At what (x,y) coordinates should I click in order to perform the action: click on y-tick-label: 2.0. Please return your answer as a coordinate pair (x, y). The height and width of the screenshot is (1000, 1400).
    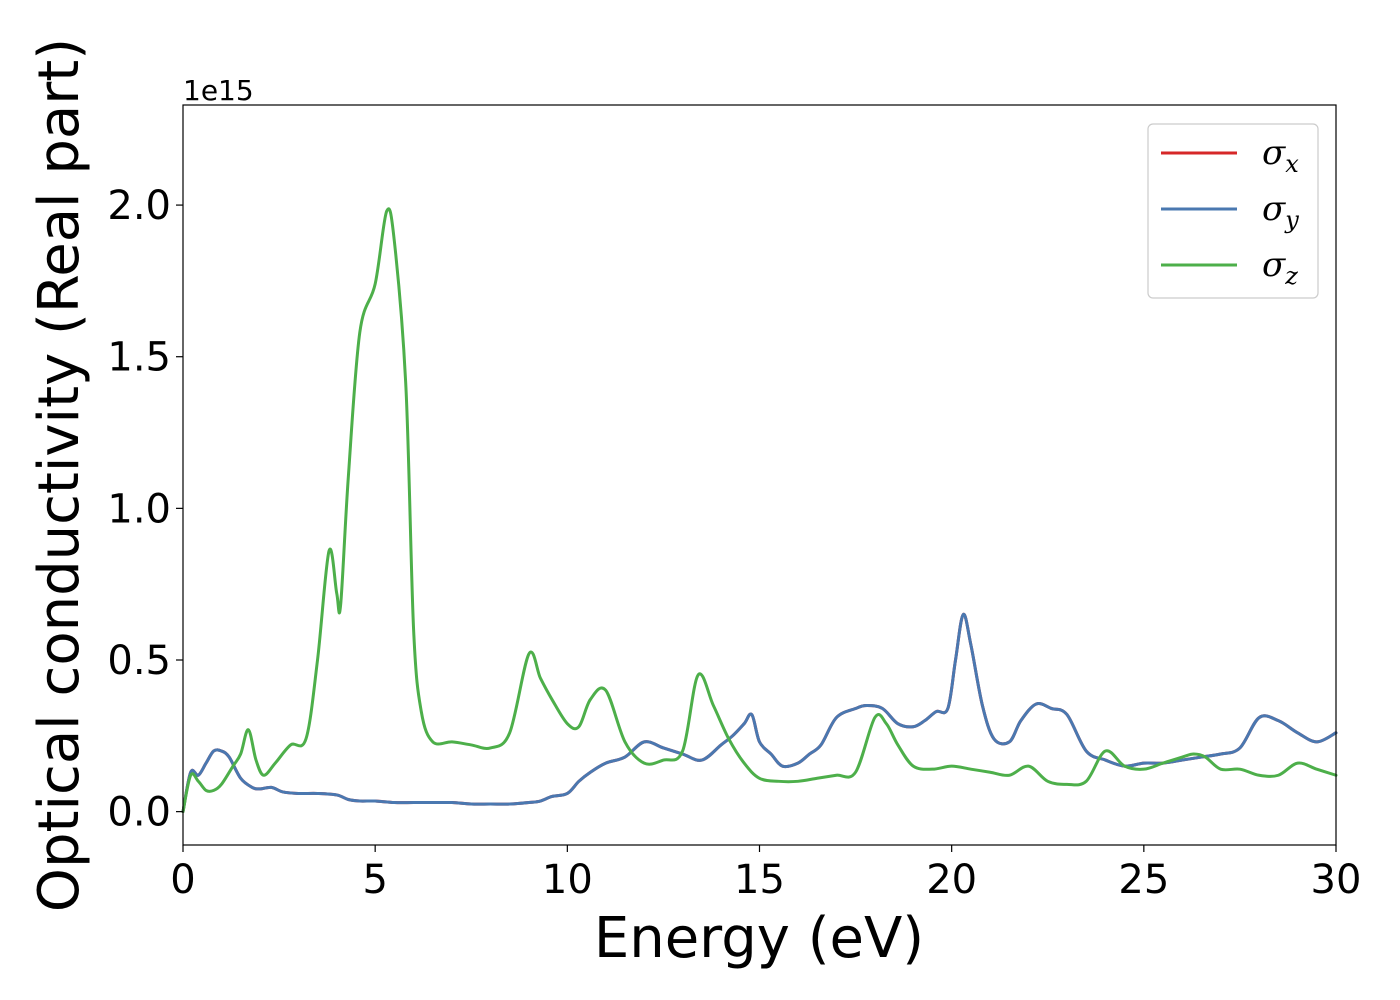
    Looking at the image, I should click on (139, 206).